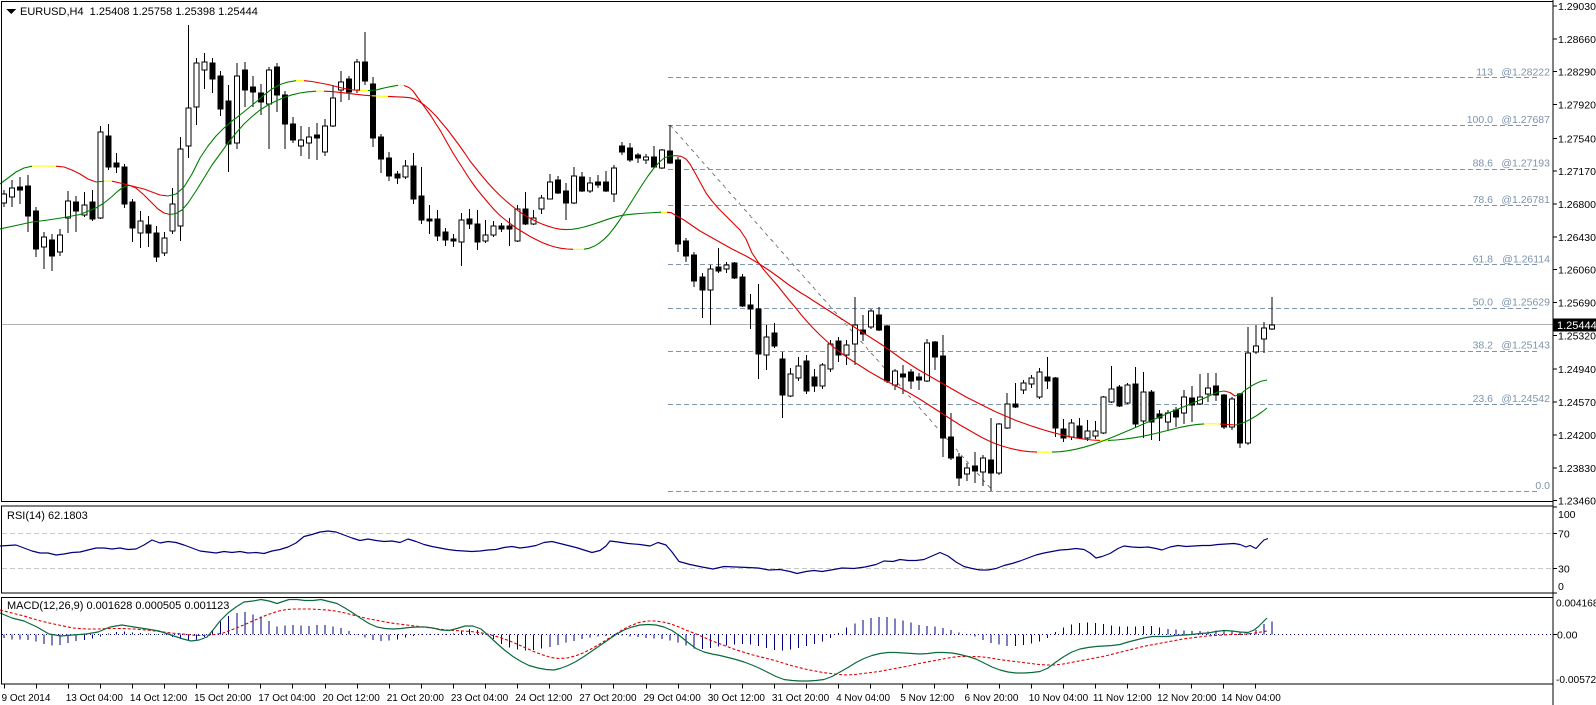 The image size is (1596, 705). Describe the element at coordinates (1576, 604) in the screenshot. I see `svg-text: 0.004168` at that location.